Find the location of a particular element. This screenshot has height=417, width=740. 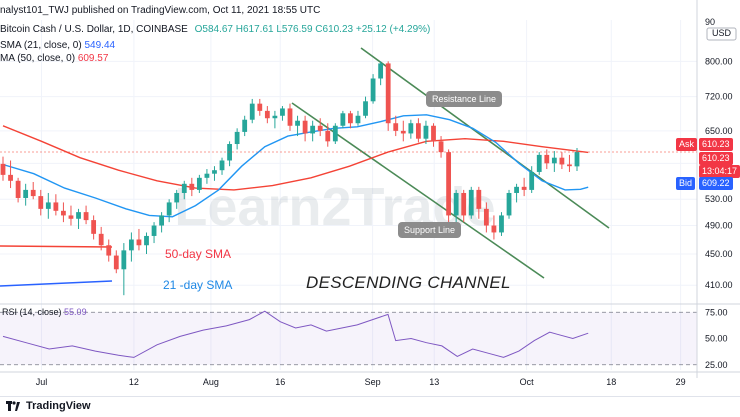

sma21-legend: SMA (21, close, 0) 549.44 is located at coordinates (58, 45).